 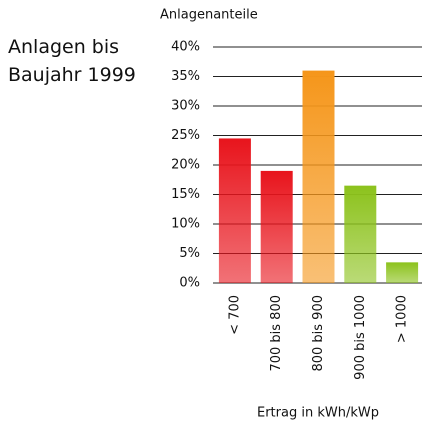 I want to click on y-tick-label: 20%, so click(x=185, y=165).